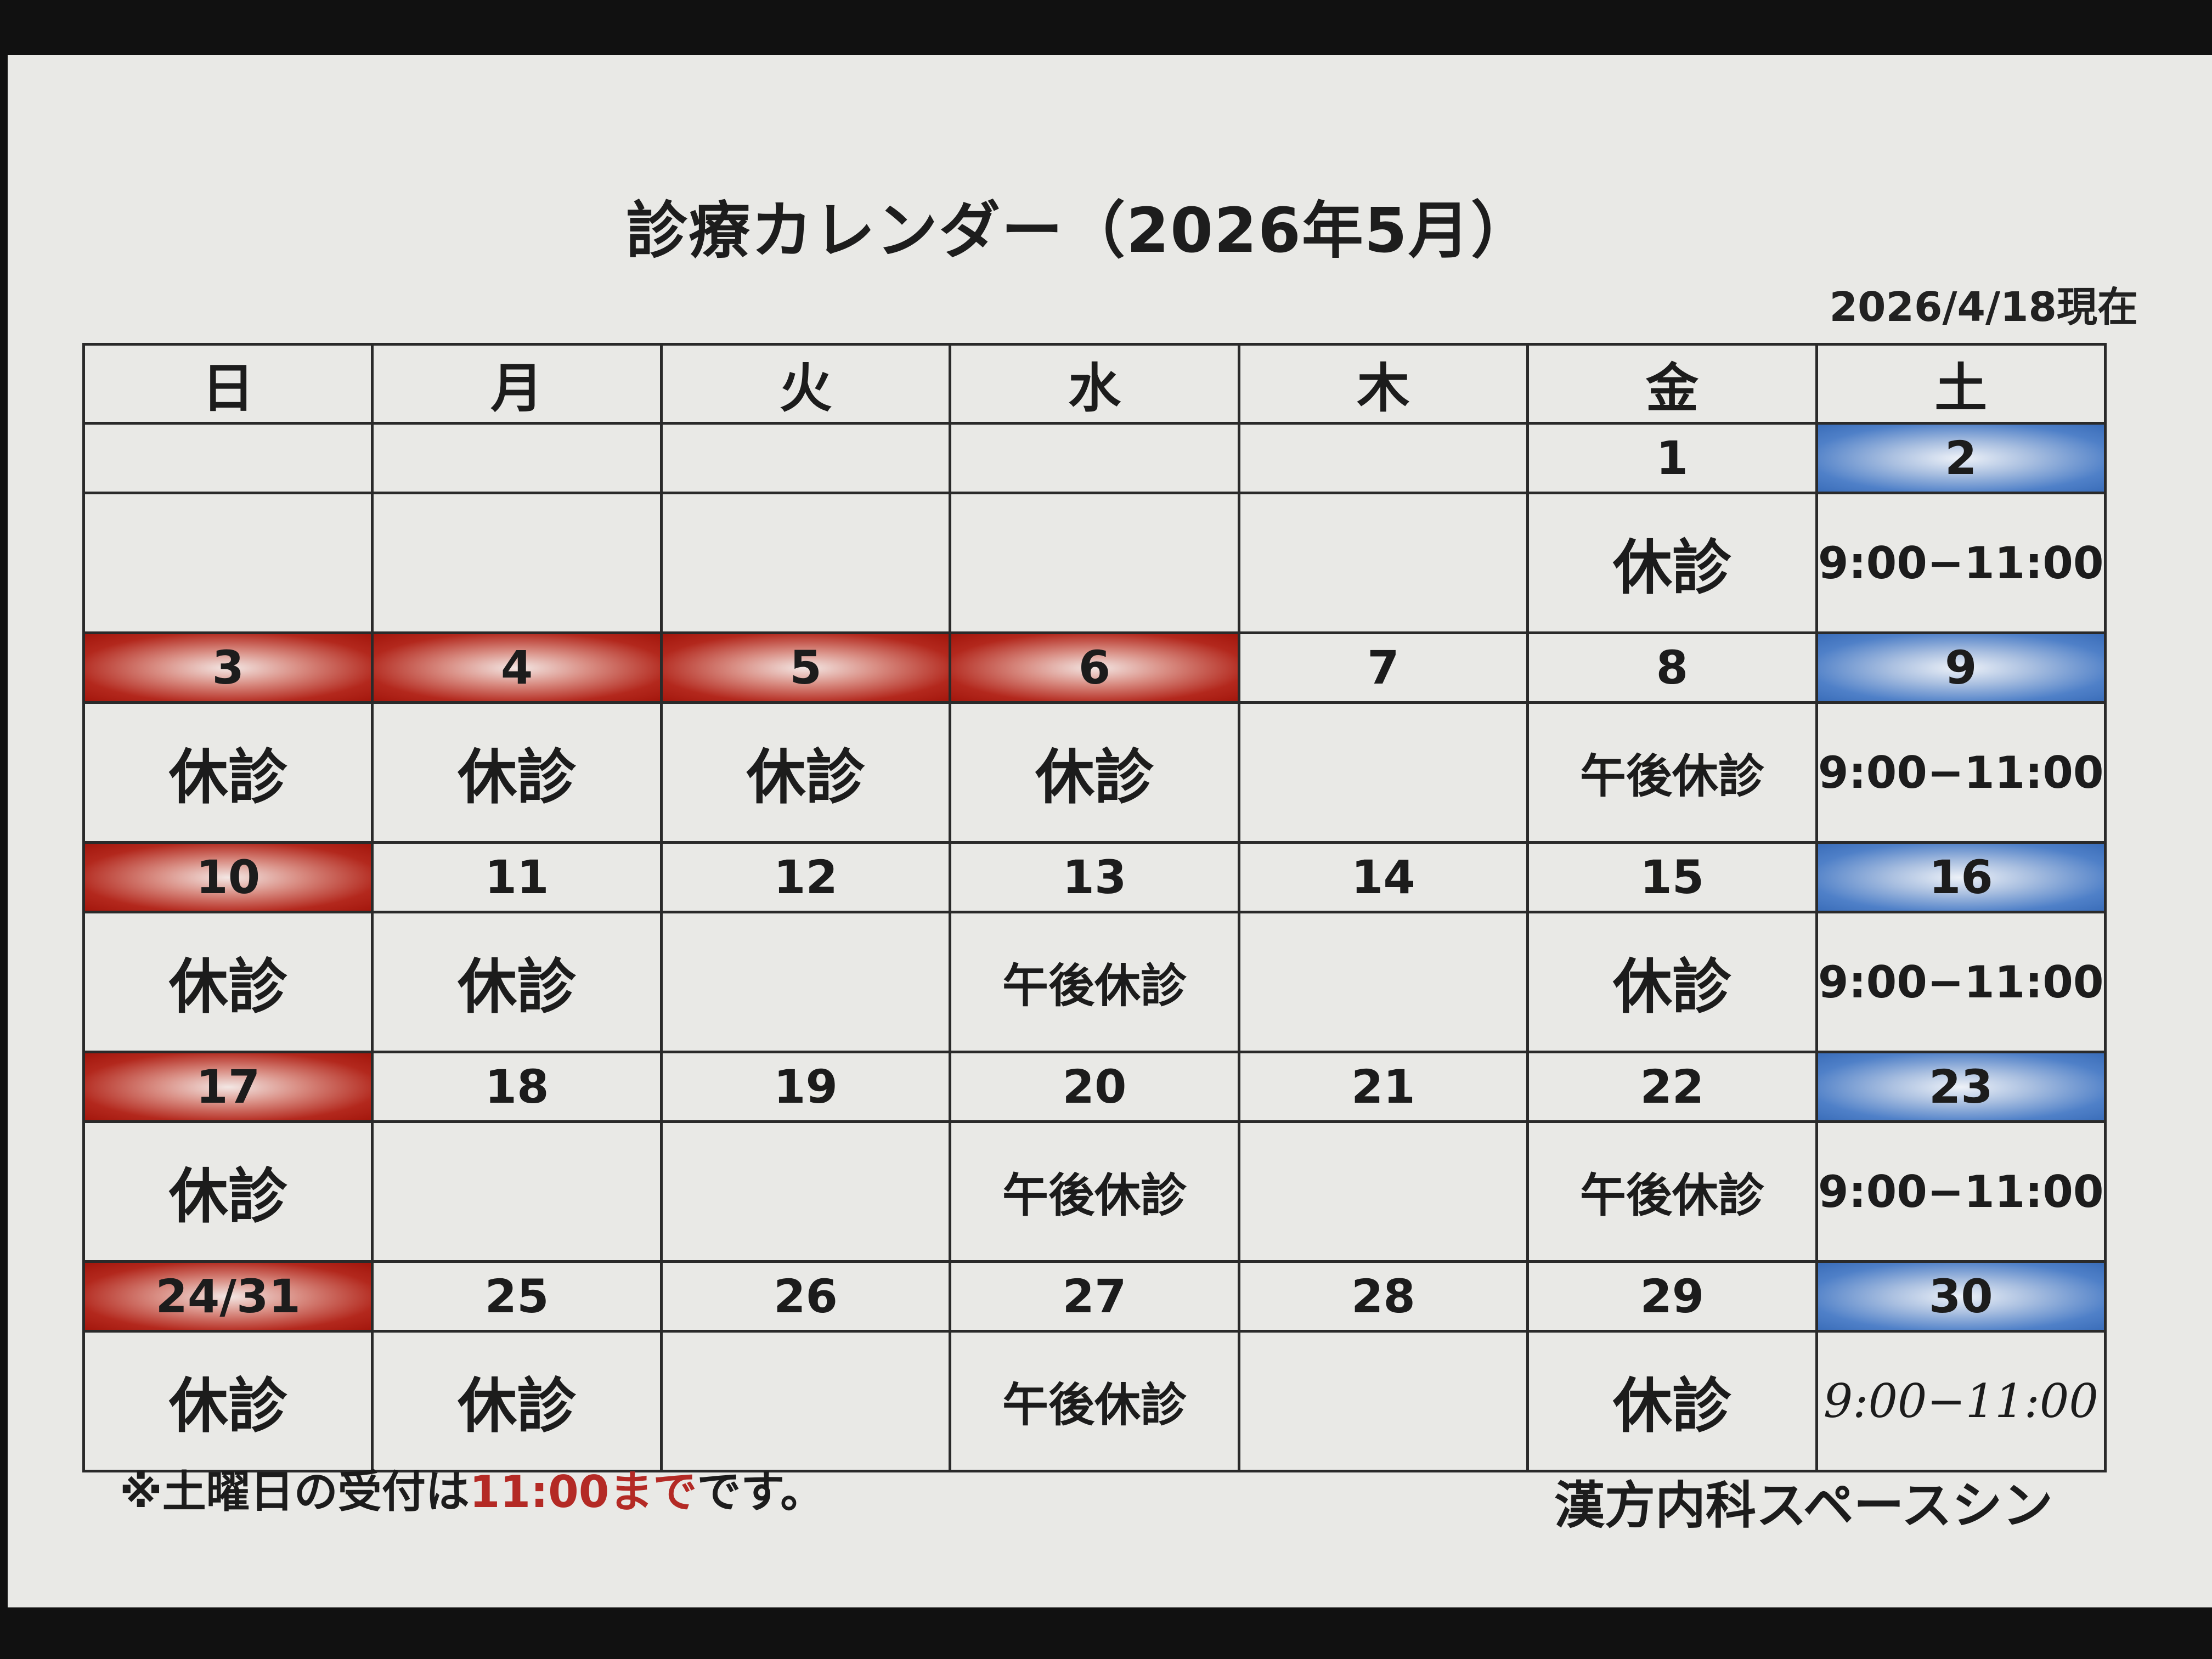 The image size is (2212, 1659). I want to click on day-number: 22, so click(1672, 1087).